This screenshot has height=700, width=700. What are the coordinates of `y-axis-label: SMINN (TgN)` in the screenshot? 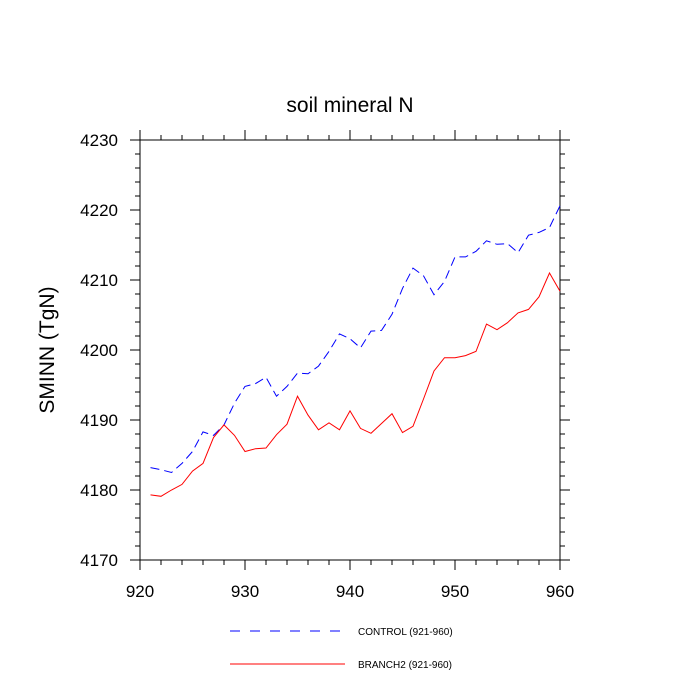 It's located at (47, 349).